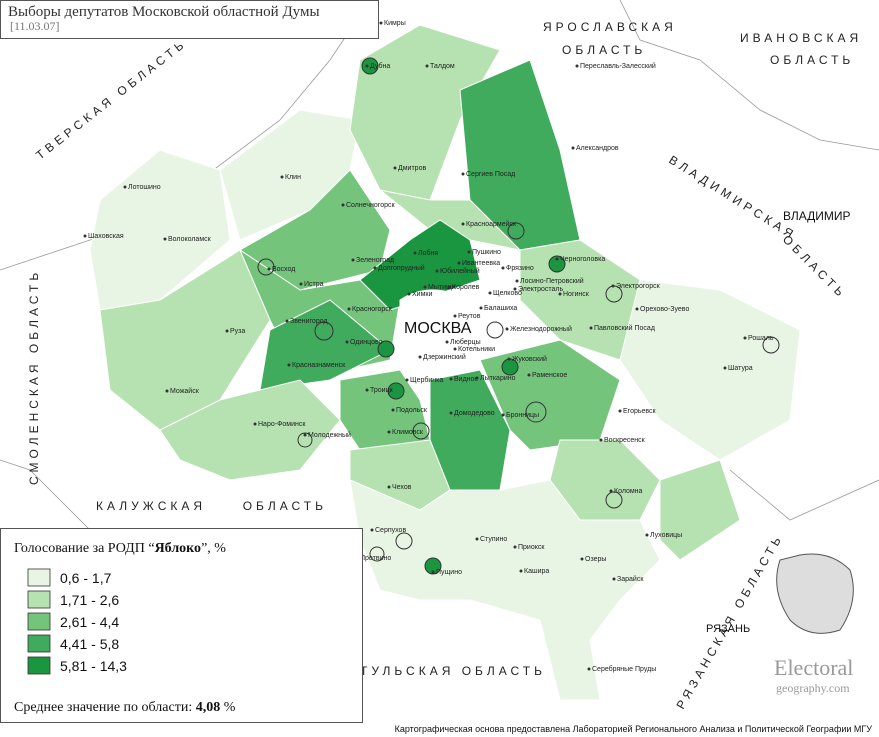 This screenshot has width=879, height=737. I want to click on city-label: Раменское, so click(549, 375).